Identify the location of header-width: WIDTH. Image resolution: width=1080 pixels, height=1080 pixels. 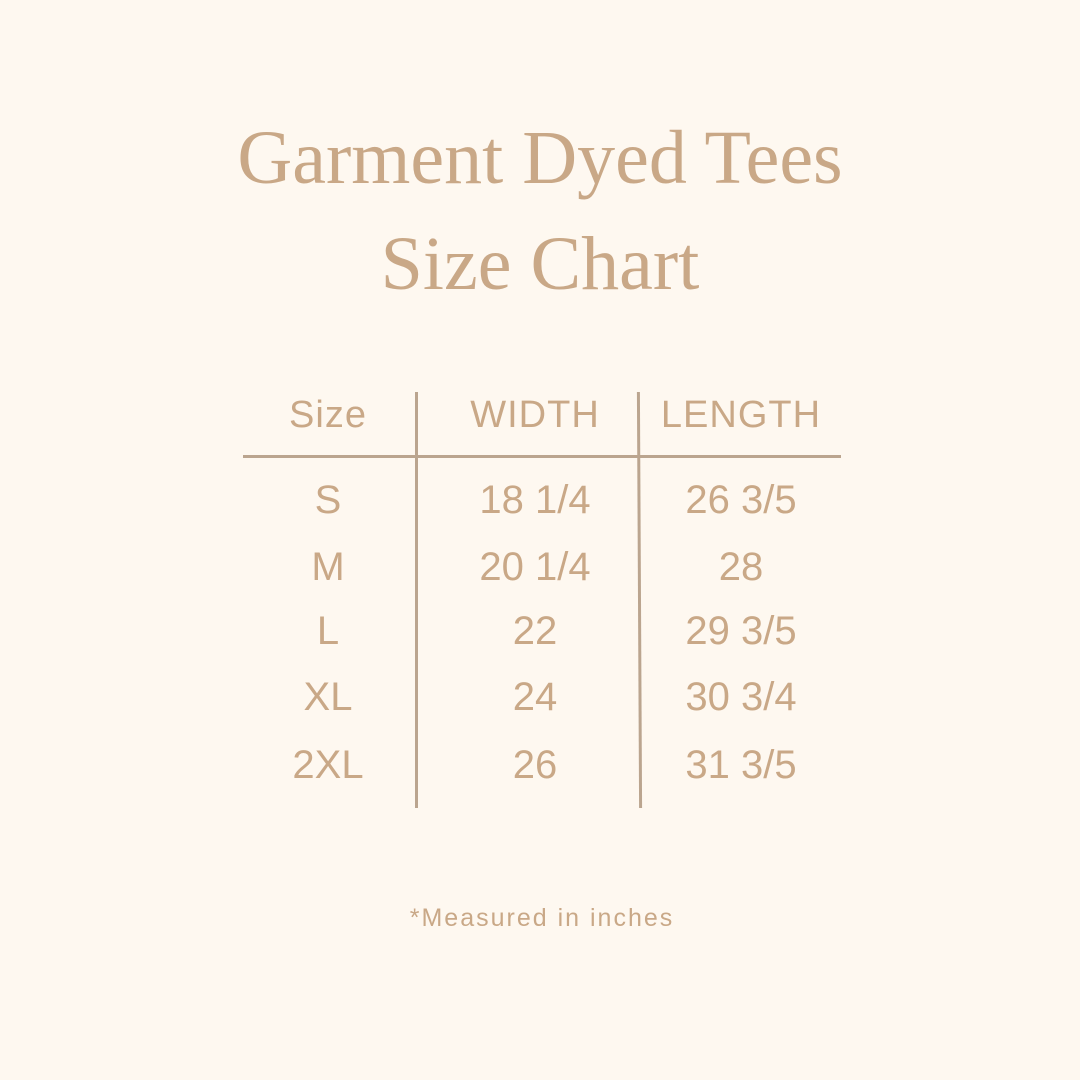
(535, 415).